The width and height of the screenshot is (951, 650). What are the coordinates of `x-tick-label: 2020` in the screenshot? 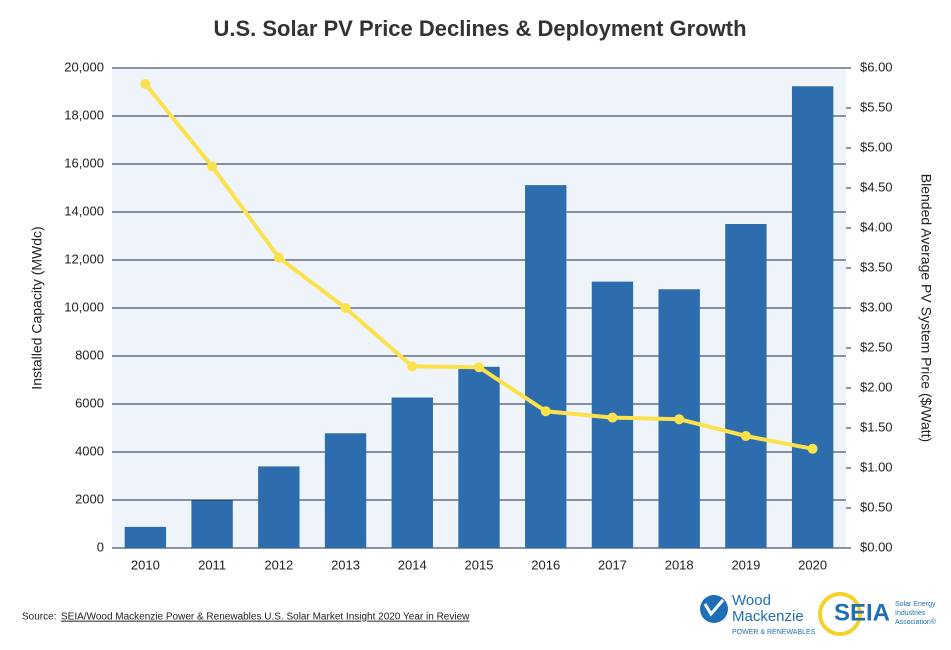 It's located at (812, 564).